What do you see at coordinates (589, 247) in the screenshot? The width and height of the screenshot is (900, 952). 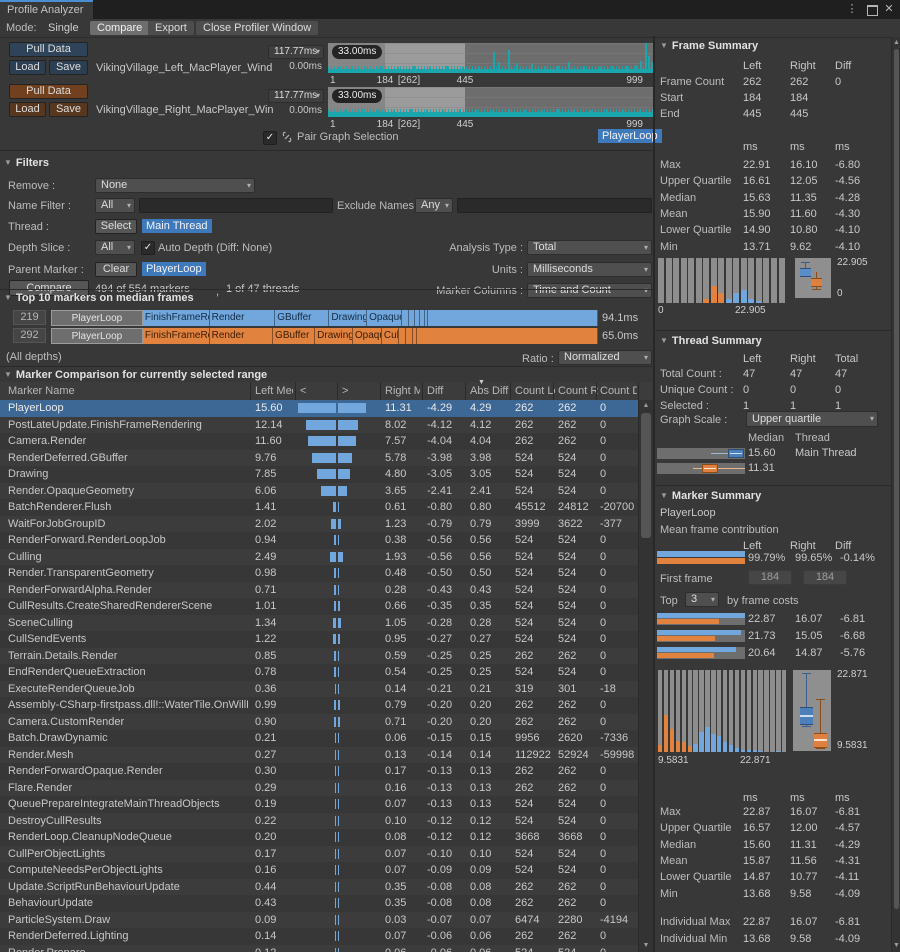 I see `analysis-type-dropdown: Total ▾` at bounding box center [589, 247].